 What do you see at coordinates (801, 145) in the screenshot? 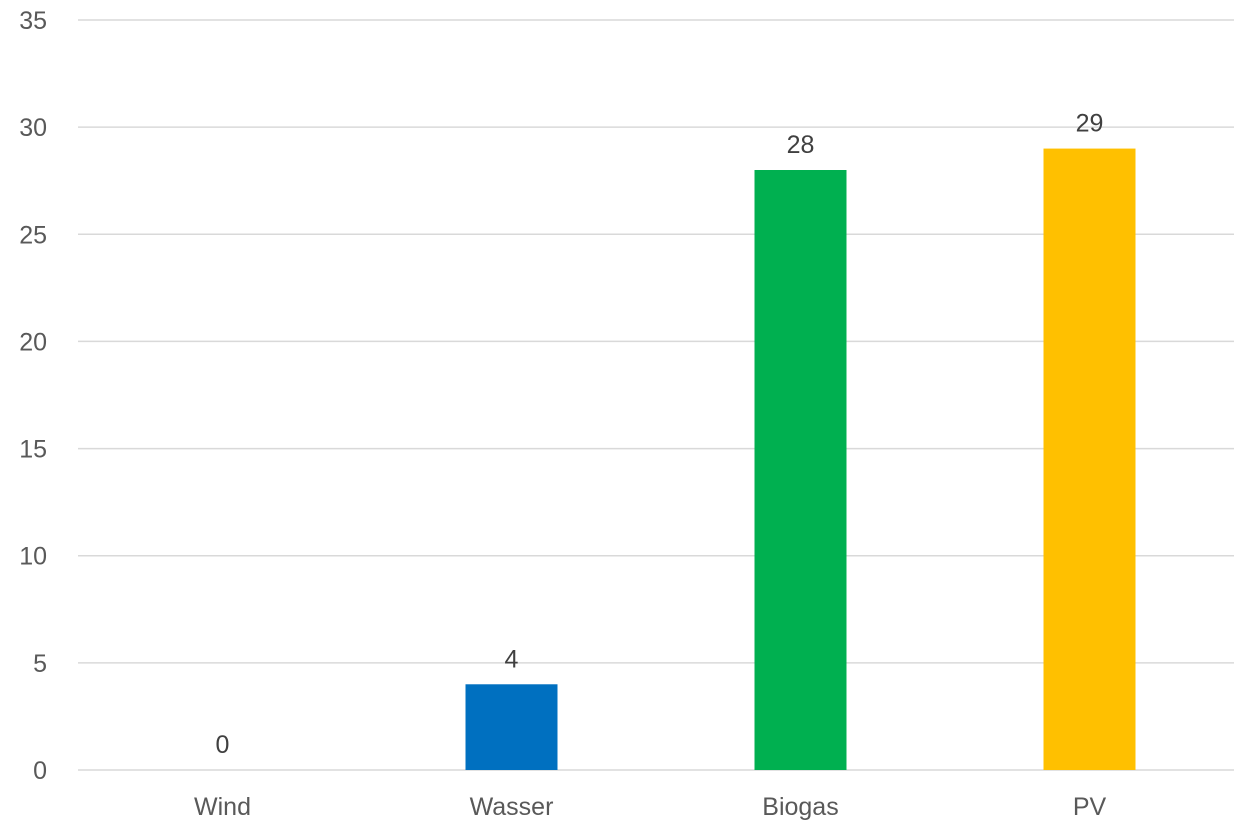
I see `data-label: 28` at bounding box center [801, 145].